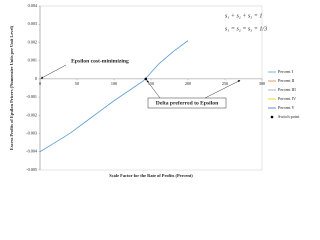 Image resolution: width=320 pixels, height=240 pixels. What do you see at coordinates (31, 114) in the screenshot?
I see `y-tick-label: -0.002` at bounding box center [31, 114].